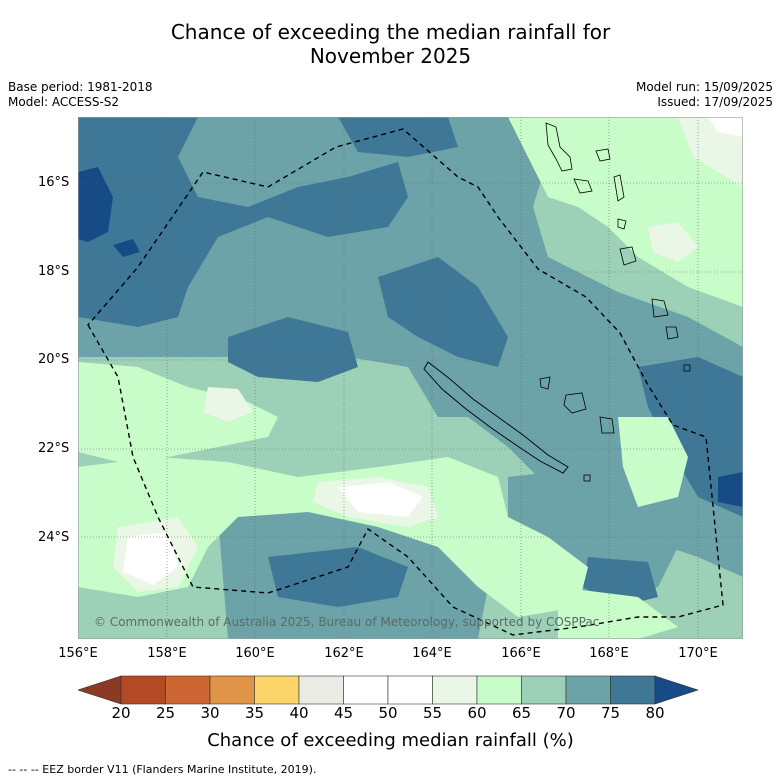  I want to click on colorbar-tick-label: 50, so click(388, 713).